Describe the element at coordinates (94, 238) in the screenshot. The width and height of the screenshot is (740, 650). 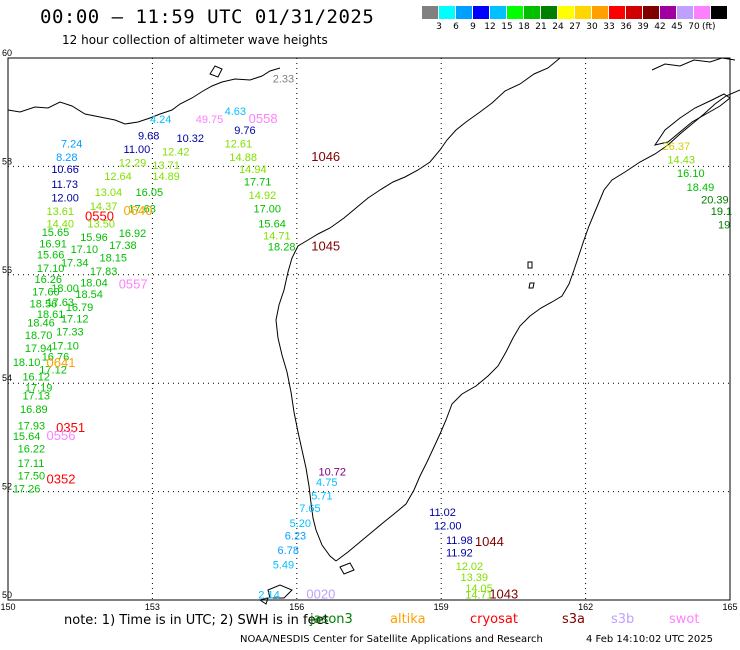
I see `wave-height-value: 15.96` at that location.